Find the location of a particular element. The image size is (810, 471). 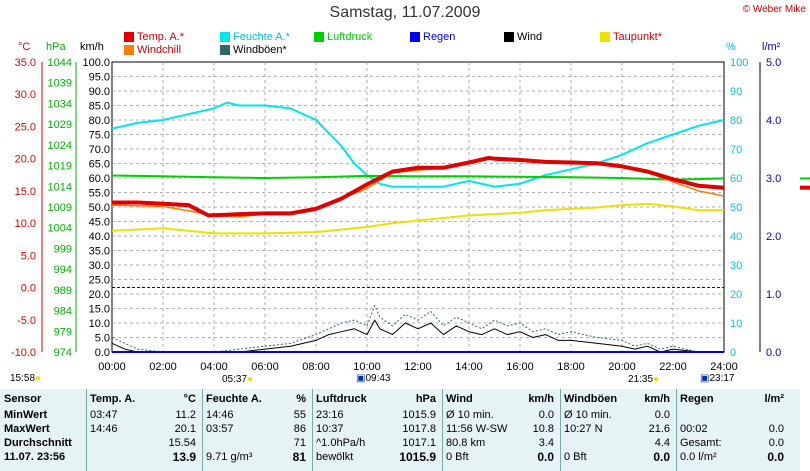

stat-label: Feuchte A. is located at coordinates (234, 399).